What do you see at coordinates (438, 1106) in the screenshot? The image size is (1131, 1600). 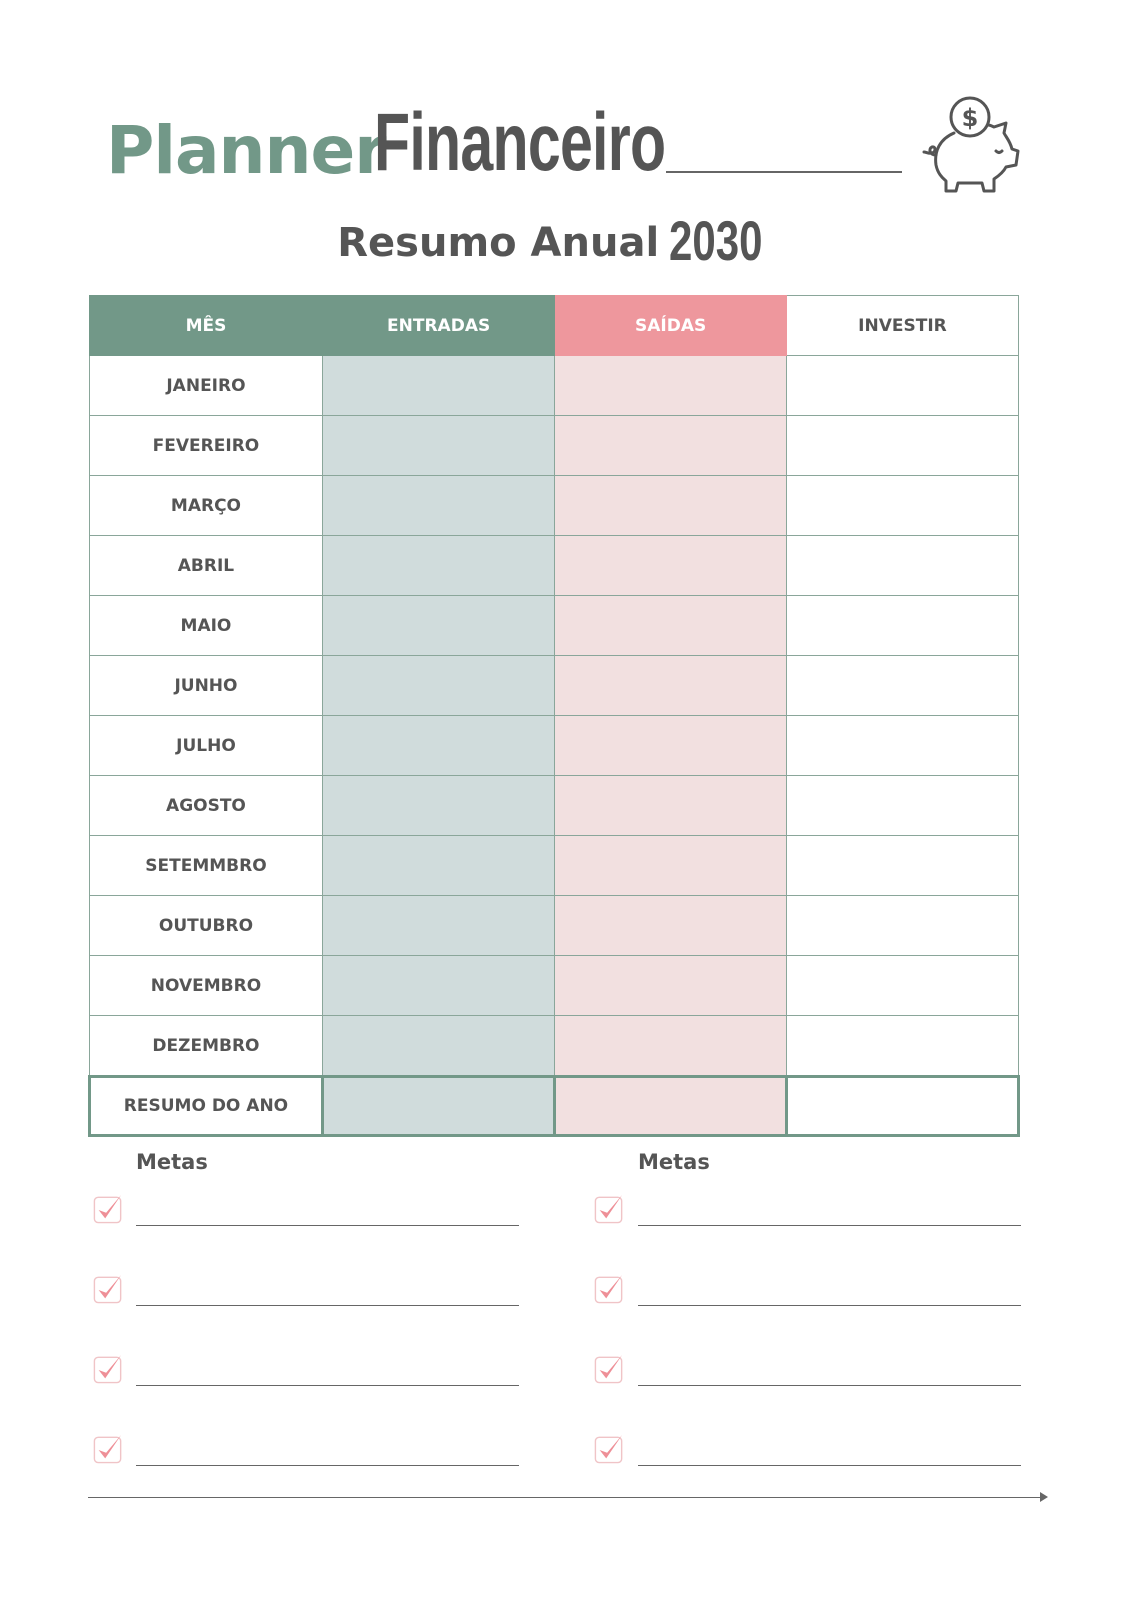 I see `entradas-total-cell` at bounding box center [438, 1106].